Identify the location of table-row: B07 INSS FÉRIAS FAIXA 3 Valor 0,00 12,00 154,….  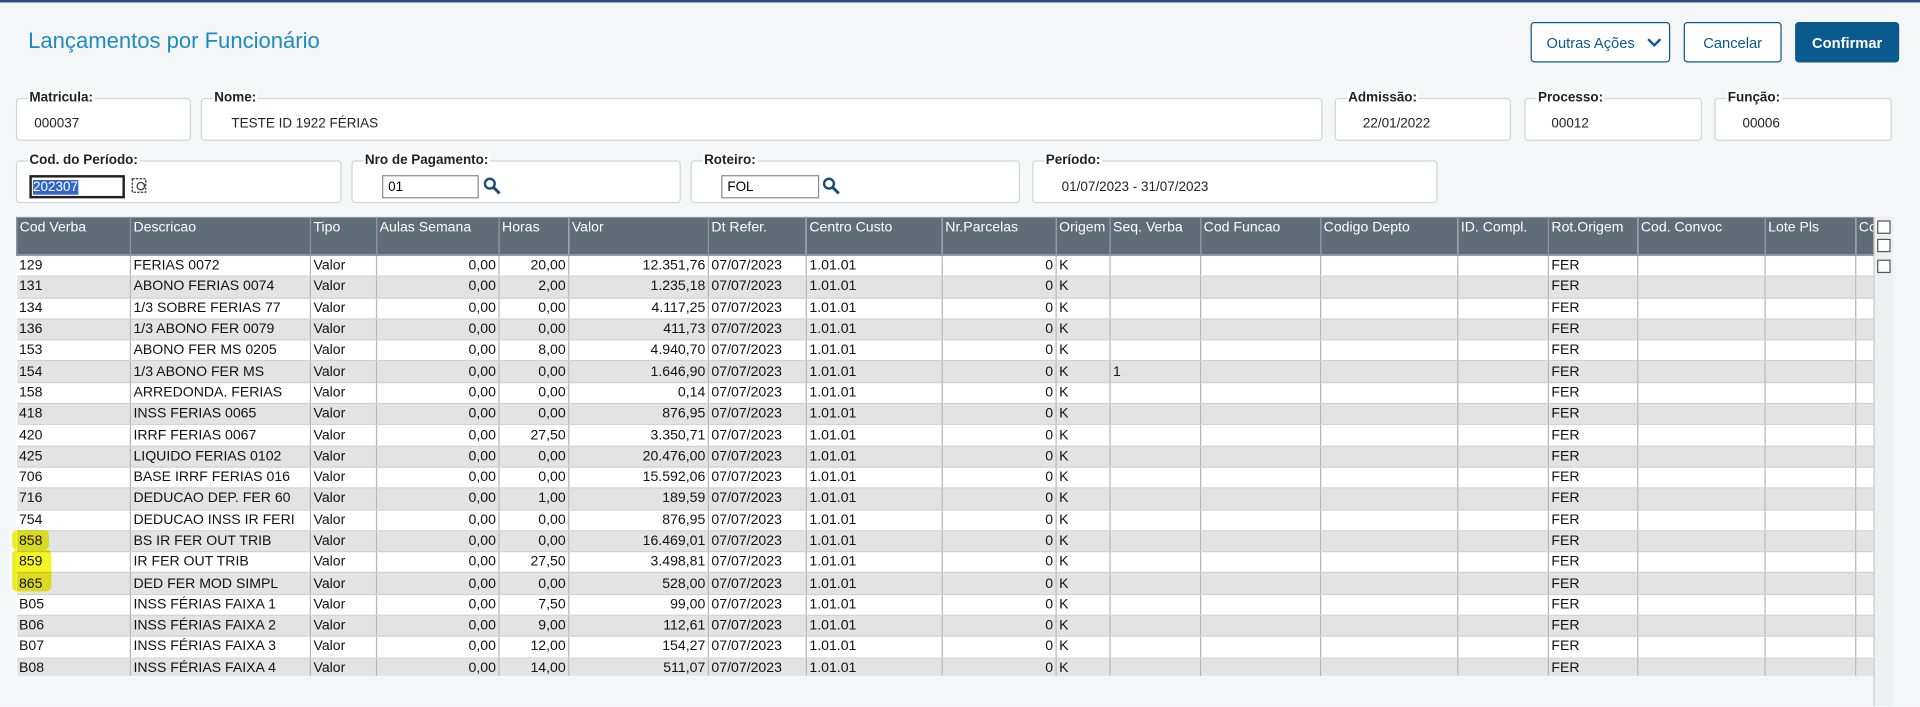
(945, 647).